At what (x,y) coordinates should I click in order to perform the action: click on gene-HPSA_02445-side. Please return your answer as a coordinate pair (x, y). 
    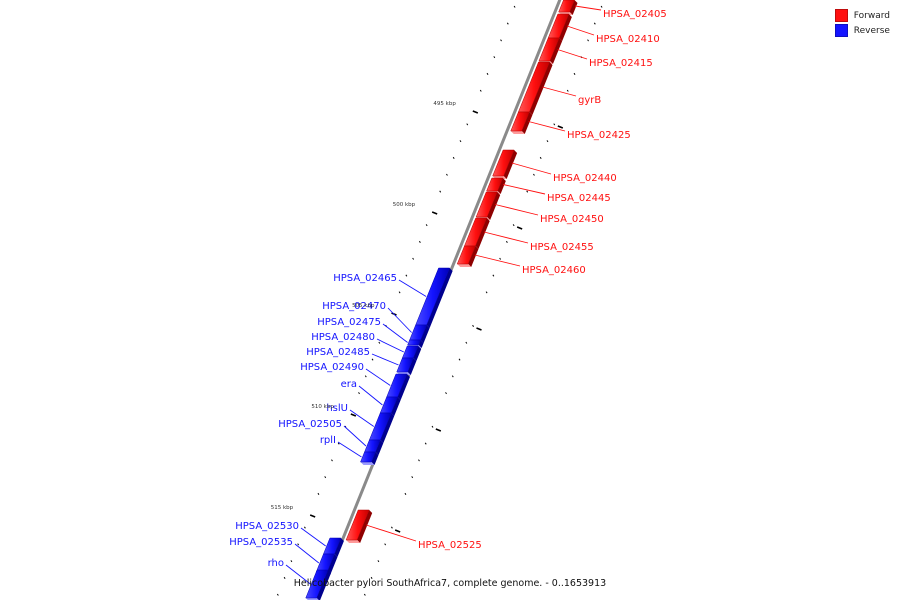
    Looking at the image, I should click on (501, 186).